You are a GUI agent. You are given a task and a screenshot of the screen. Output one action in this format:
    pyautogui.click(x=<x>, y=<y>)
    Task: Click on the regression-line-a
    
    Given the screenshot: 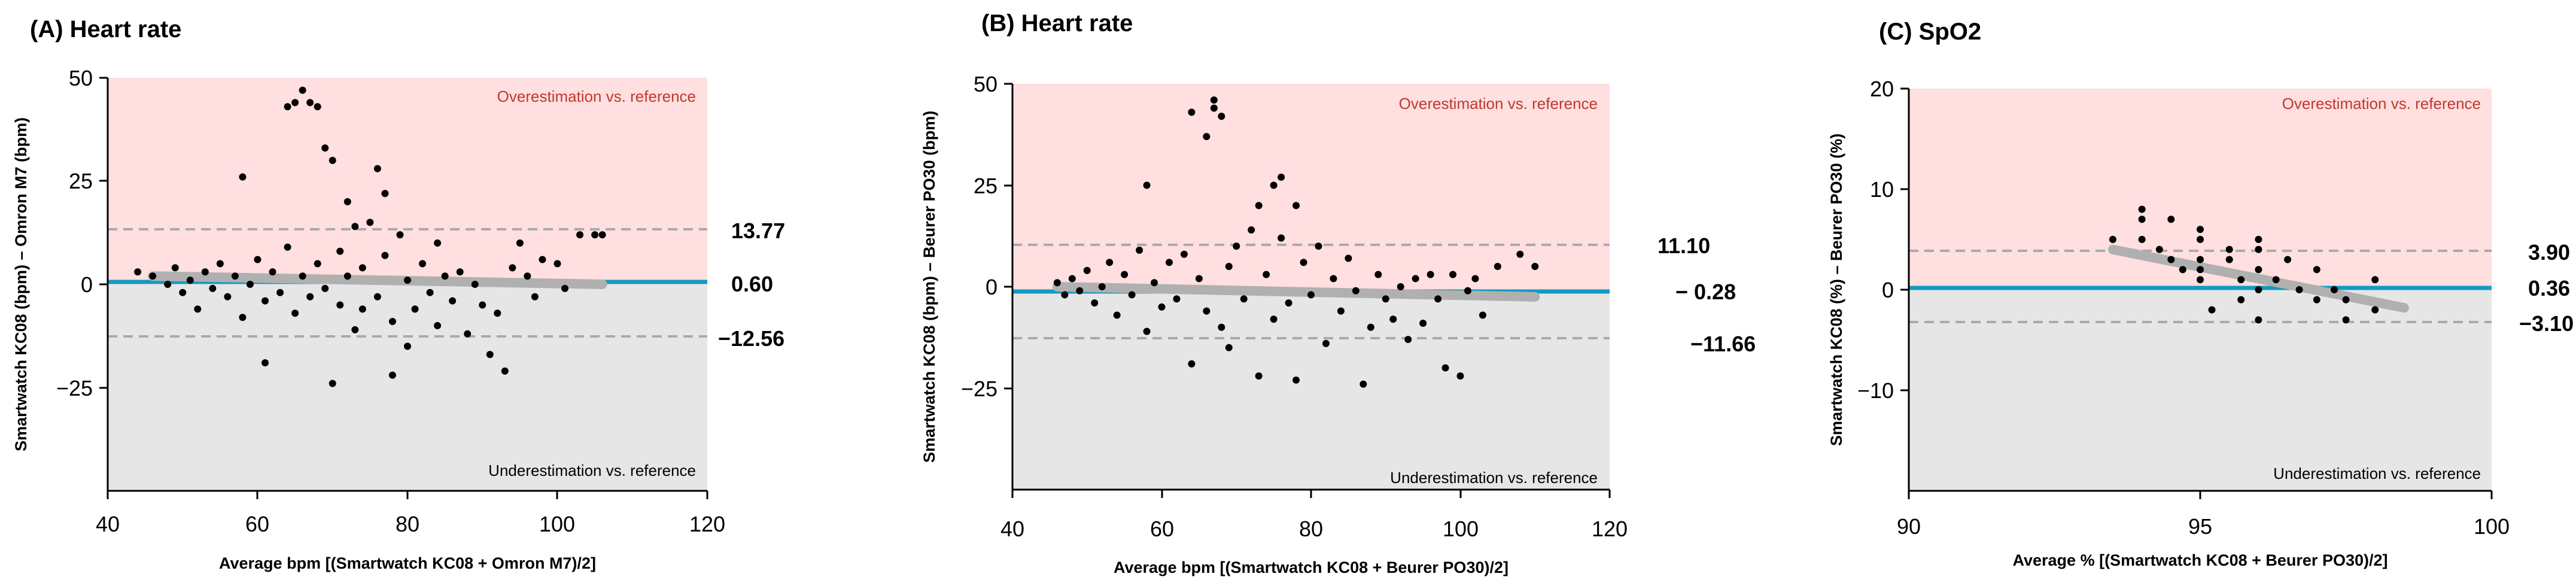 What is the action you would take?
    pyautogui.click(x=378, y=280)
    